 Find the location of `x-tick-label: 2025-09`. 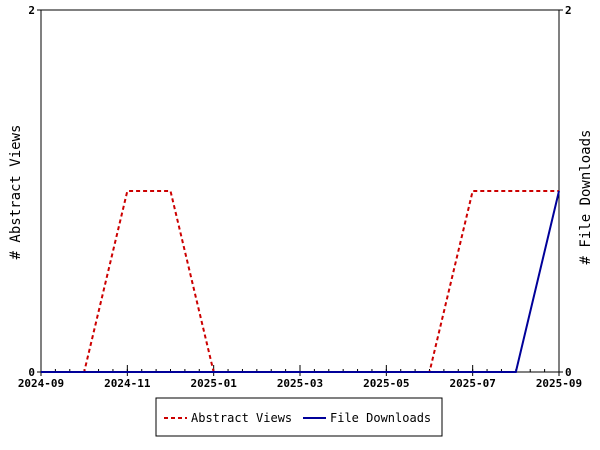

x-tick-label: 2025-09 is located at coordinates (559, 383).